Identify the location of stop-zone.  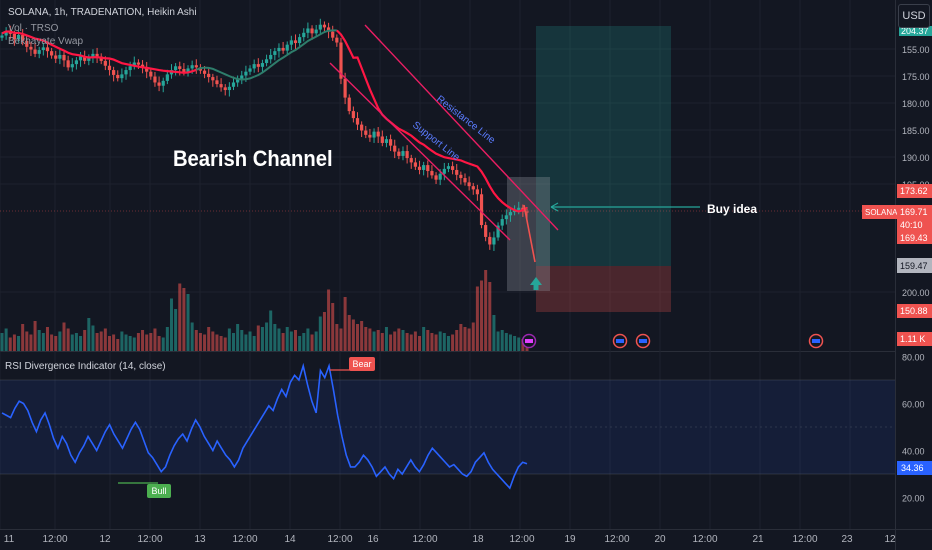
(603, 289).